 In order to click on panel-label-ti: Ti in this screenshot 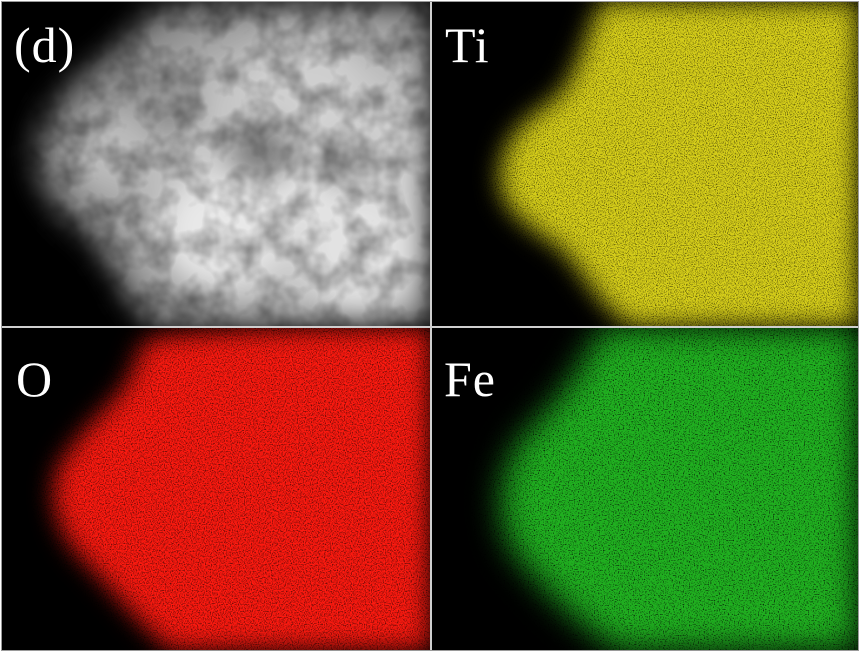, I will do `click(467, 45)`.